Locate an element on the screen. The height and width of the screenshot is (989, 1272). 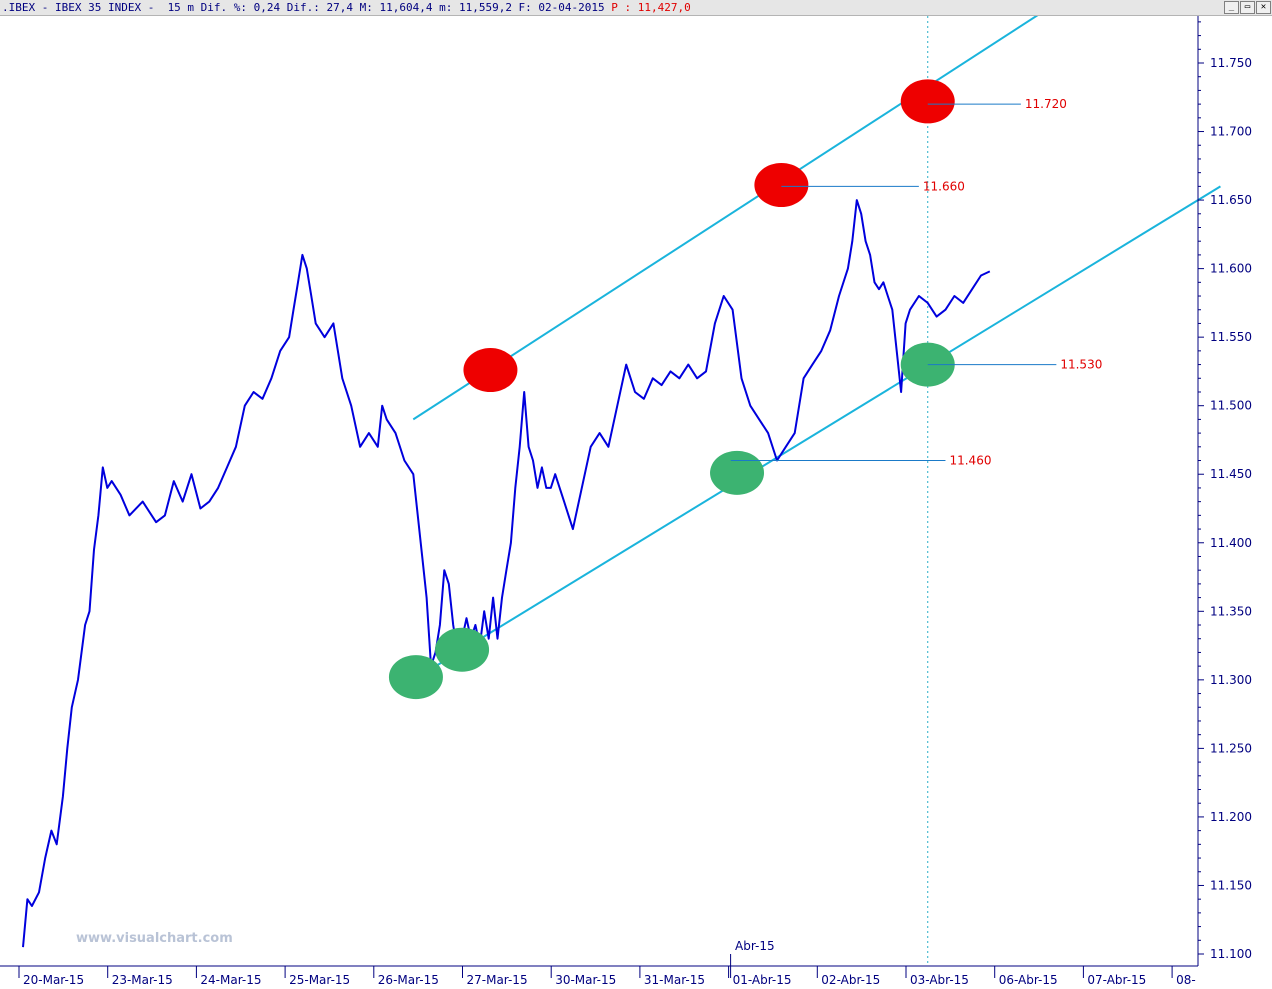
x-tick-label: 27-Mar-15 is located at coordinates (497, 980).